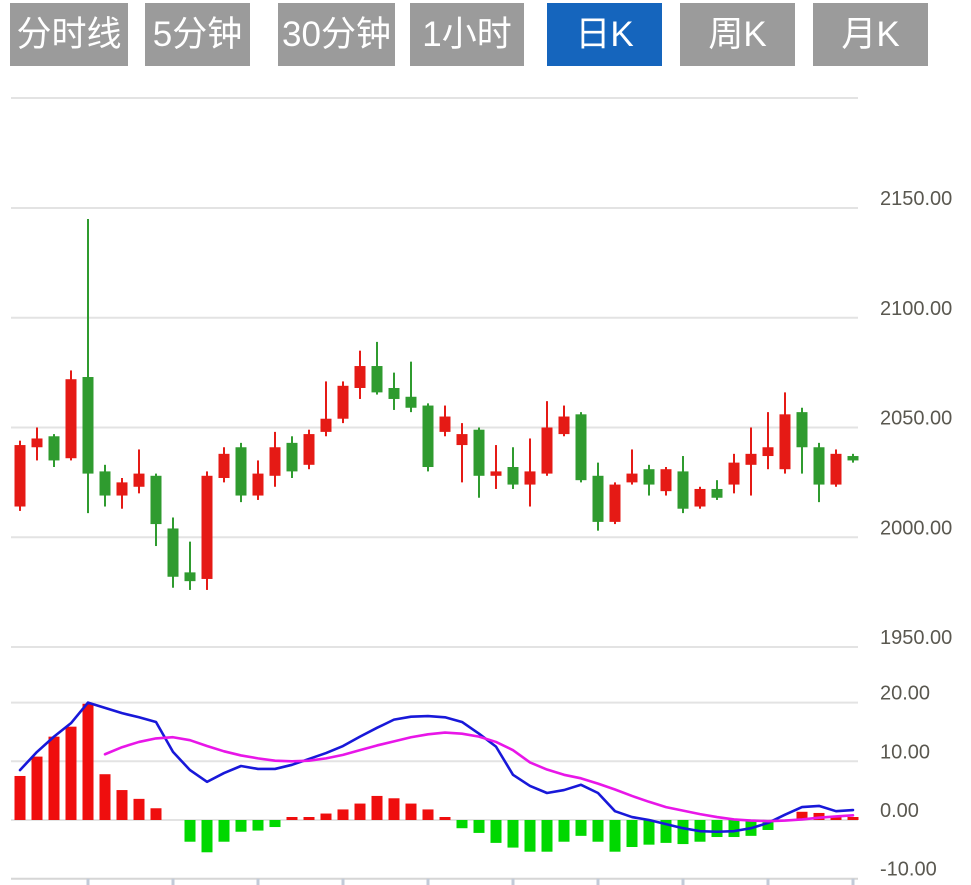 This screenshot has width=971, height=885. What do you see at coordinates (336, 34) in the screenshot?
I see `tab-30min: 30分钟` at bounding box center [336, 34].